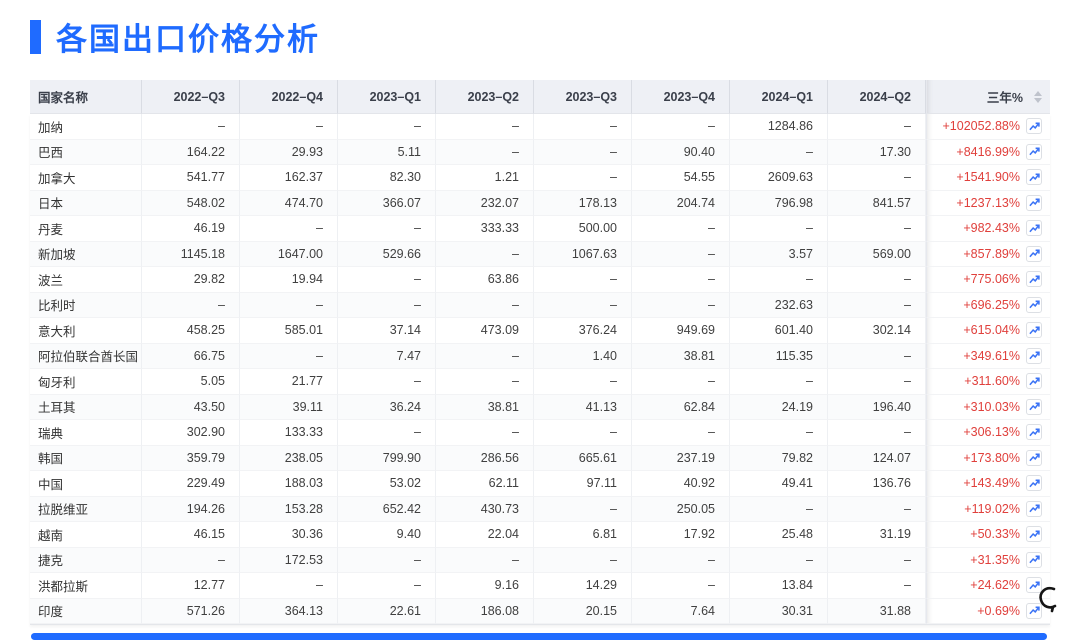 The width and height of the screenshot is (1080, 640). What do you see at coordinates (988, 356) in the screenshot?
I see `change-cell: +349.61%` at bounding box center [988, 356].